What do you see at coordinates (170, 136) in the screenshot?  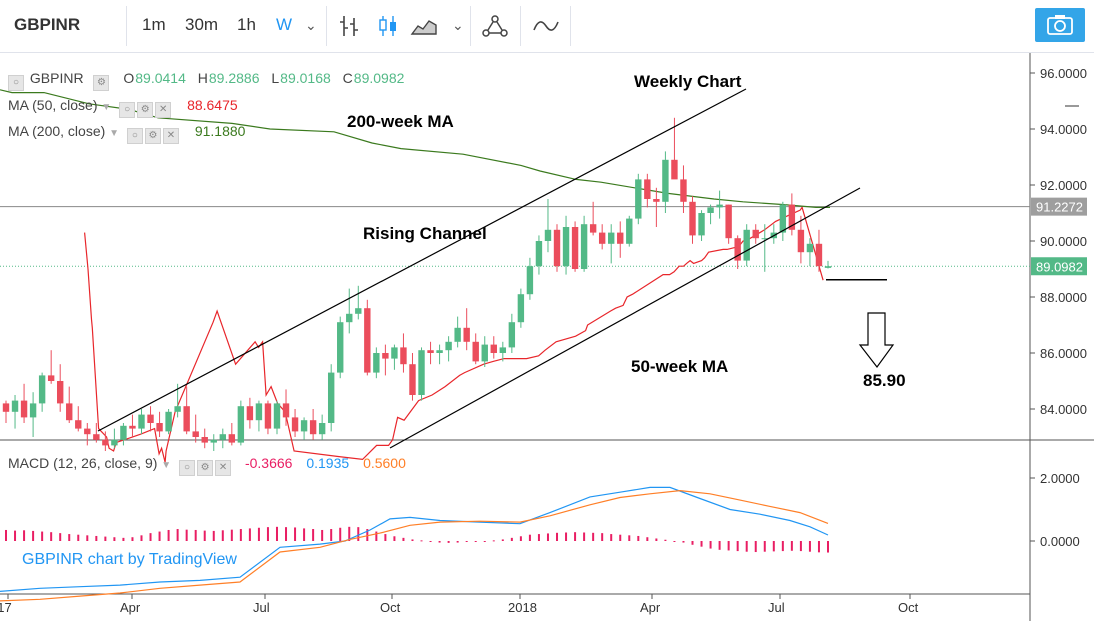 I see `ma200-close-icon: ✕` at bounding box center [170, 136].